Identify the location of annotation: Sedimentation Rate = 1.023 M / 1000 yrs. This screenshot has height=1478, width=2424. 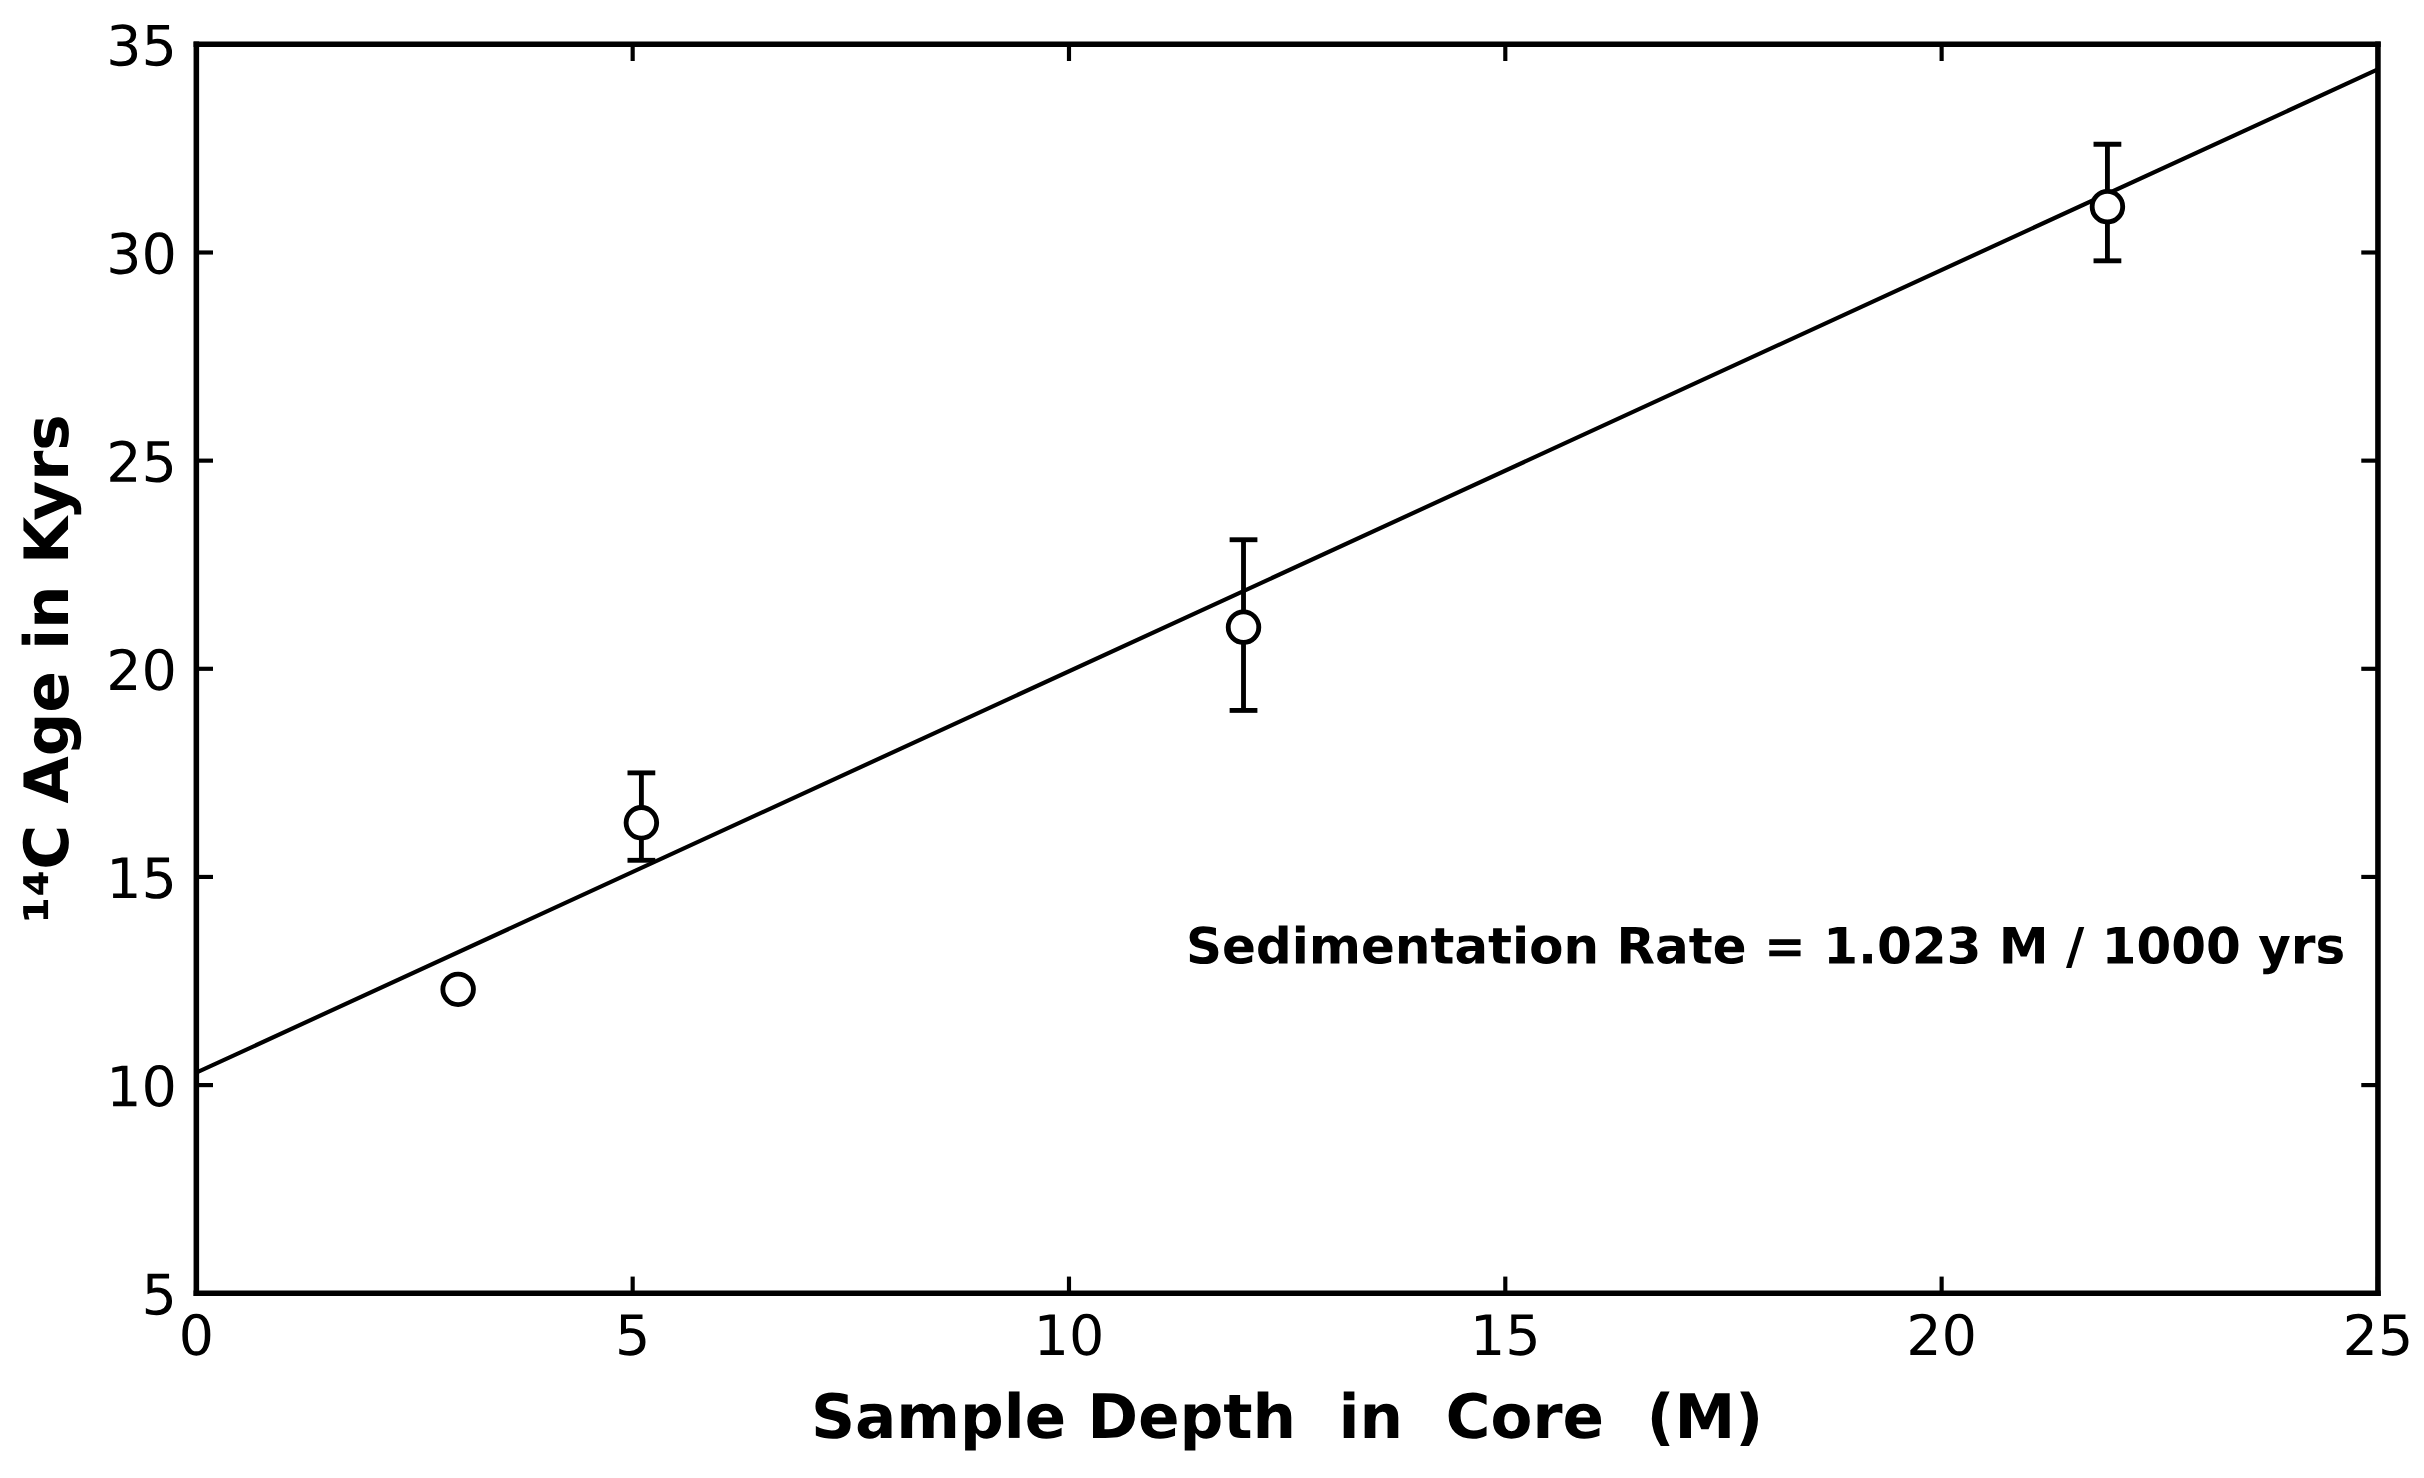
(1766, 950).